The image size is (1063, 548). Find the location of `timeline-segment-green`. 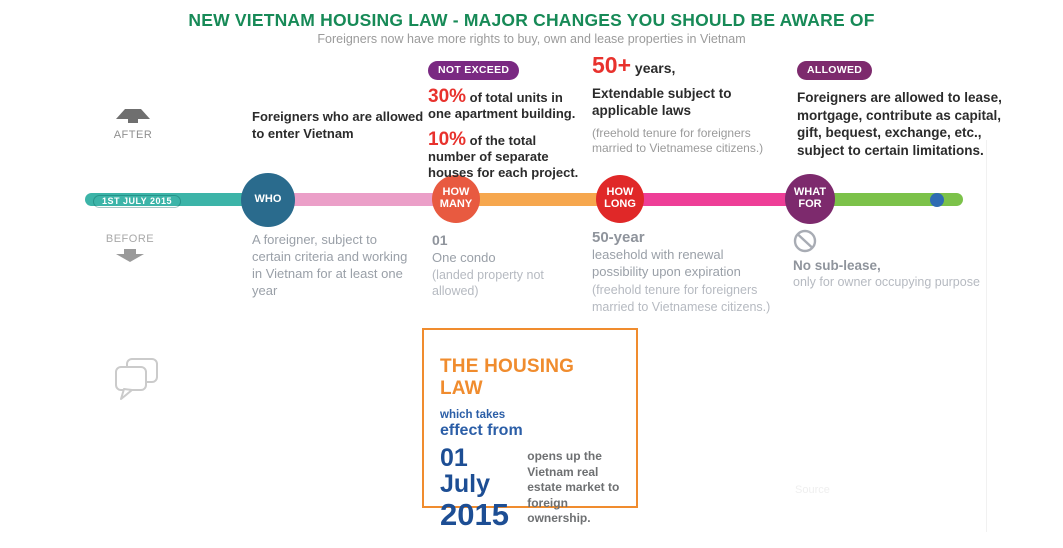

timeline-segment-green is located at coordinates (886, 199).